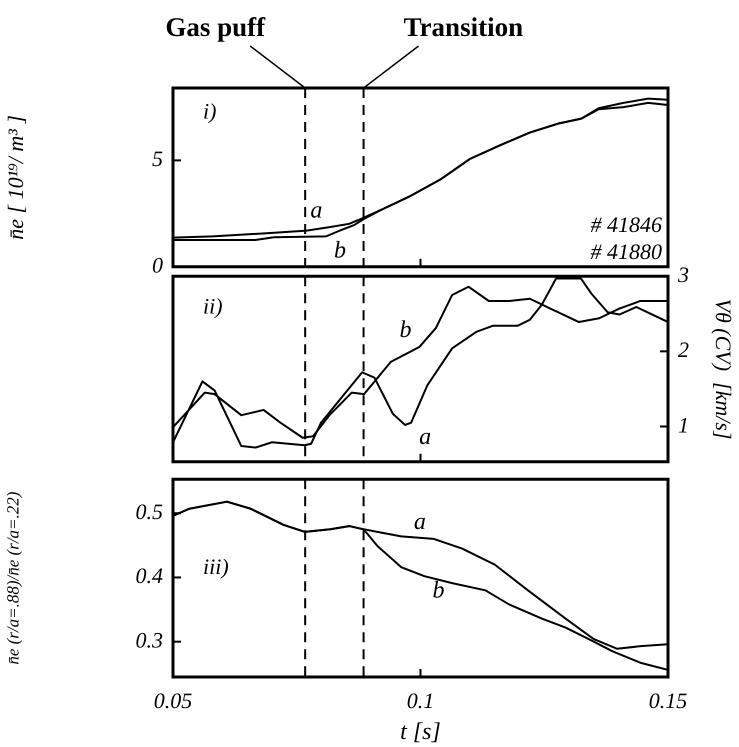 This screenshot has width=739, height=747. Describe the element at coordinates (215, 27) in the screenshot. I see `ref-line-label: Gas puff` at that location.